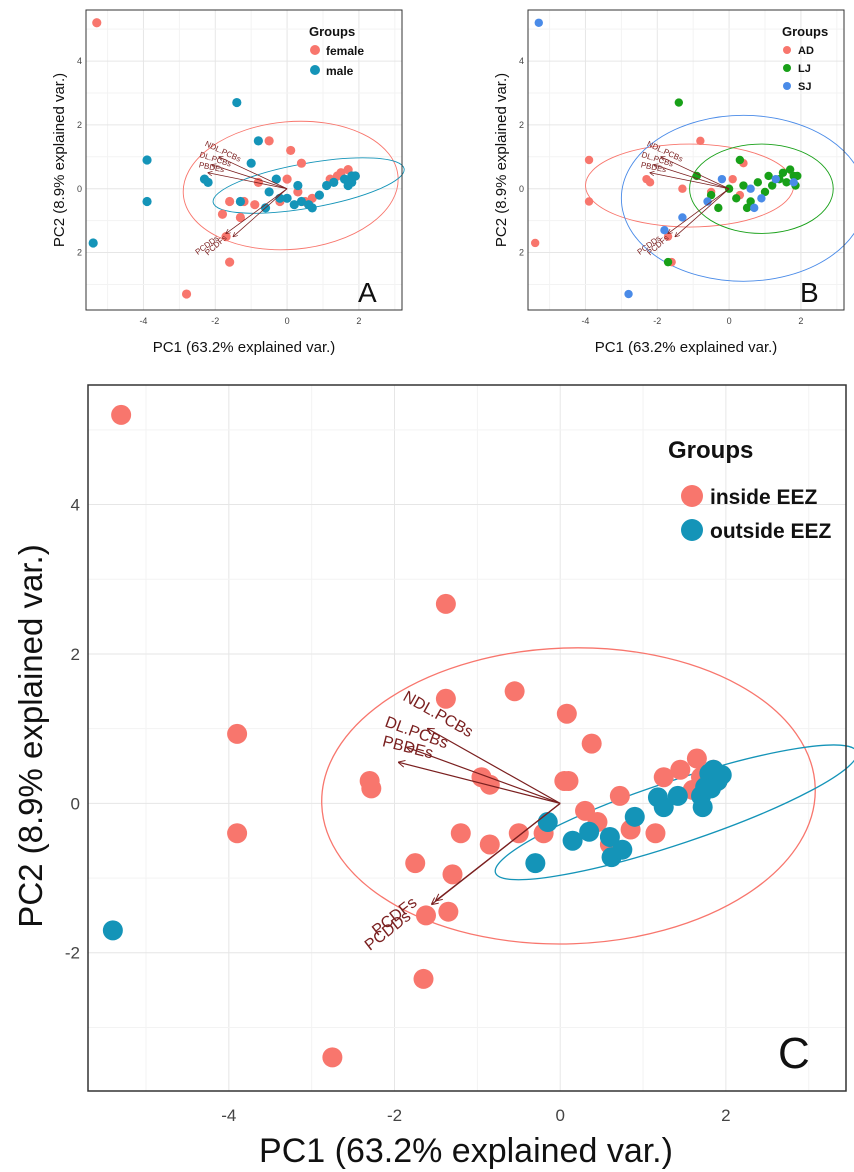 This screenshot has height=1172, width=854. I want to click on panel-b-background, so click(686, 160).